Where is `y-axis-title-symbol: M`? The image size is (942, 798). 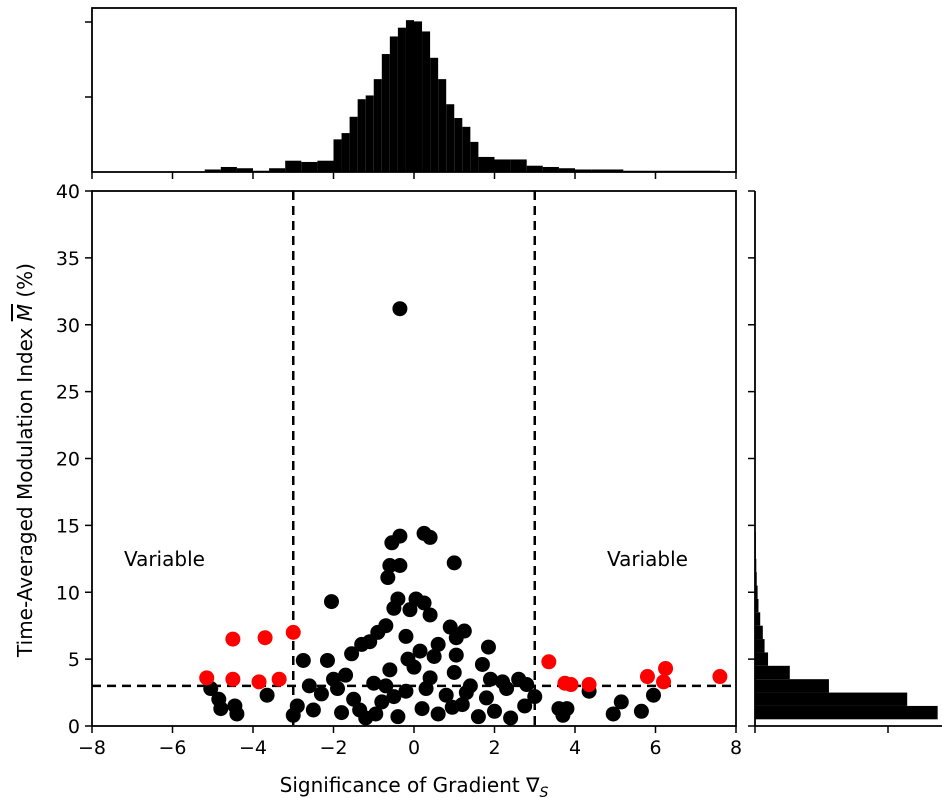
y-axis-title-symbol: M is located at coordinates (25, 312).